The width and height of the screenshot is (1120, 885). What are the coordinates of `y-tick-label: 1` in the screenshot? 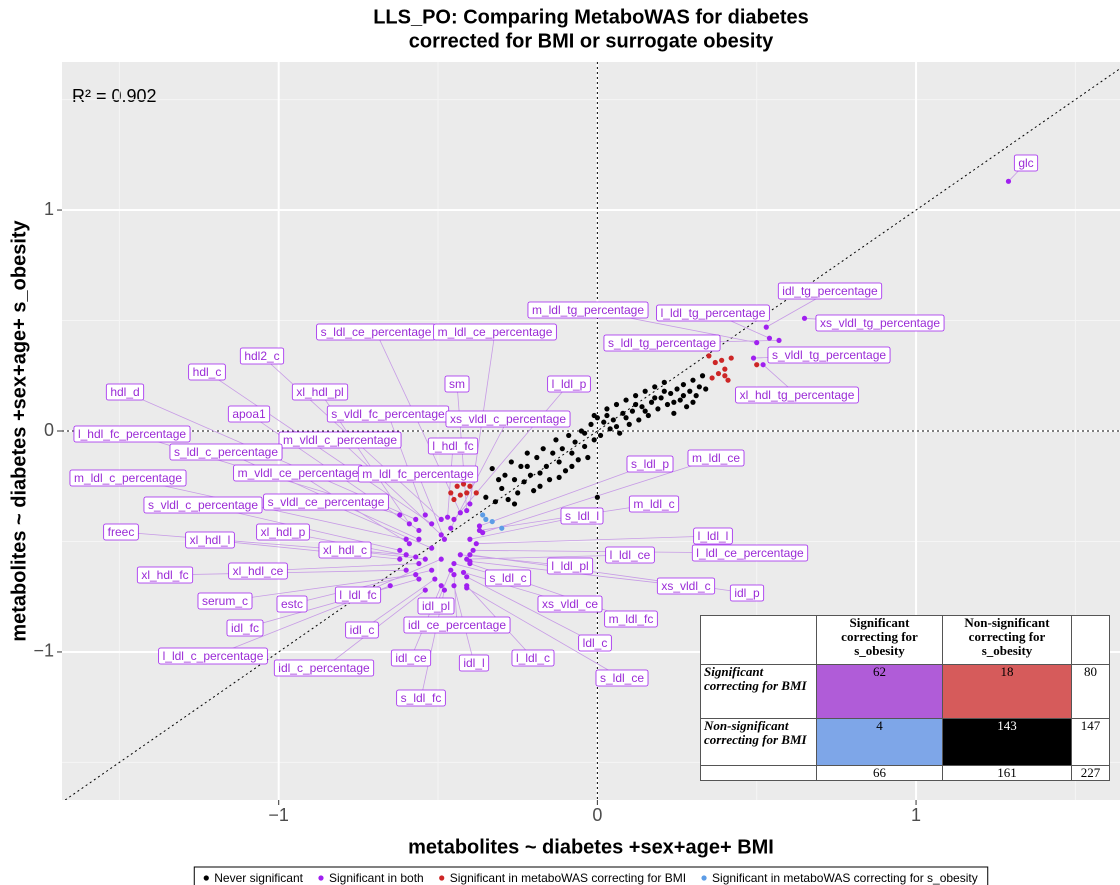 It's located at (49, 209).